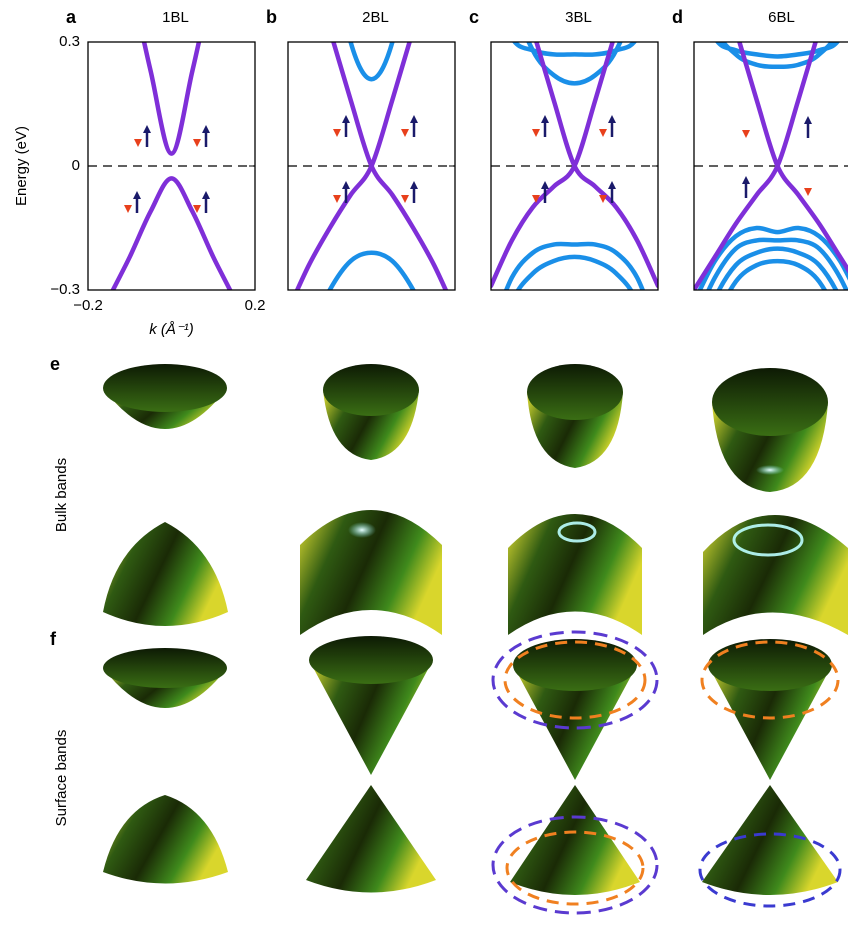 This screenshot has height=925, width=848. Describe the element at coordinates (88, 305) in the screenshot. I see `x-tick-label: −0.2` at that location.